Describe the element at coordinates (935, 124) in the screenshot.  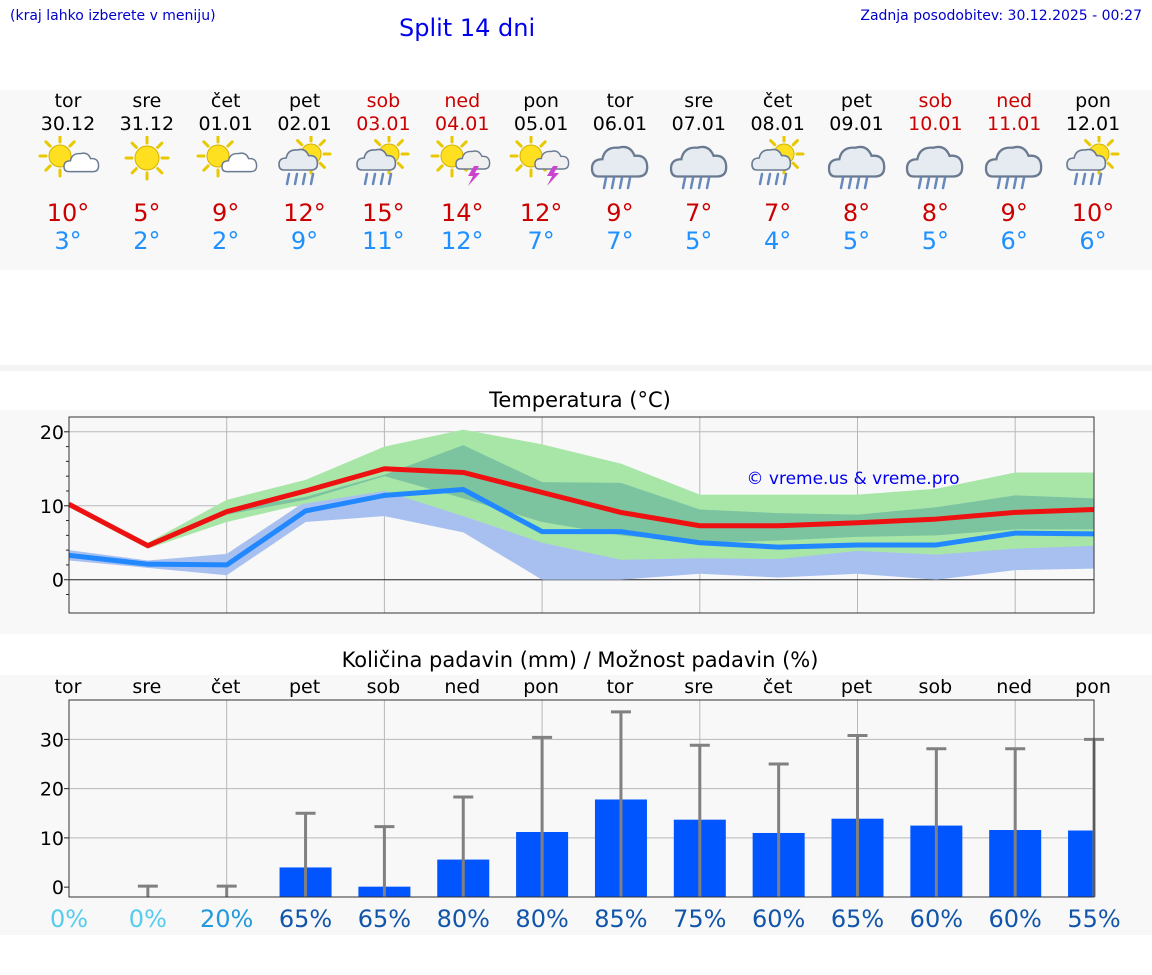
I see `day-date: 10.01` at that location.